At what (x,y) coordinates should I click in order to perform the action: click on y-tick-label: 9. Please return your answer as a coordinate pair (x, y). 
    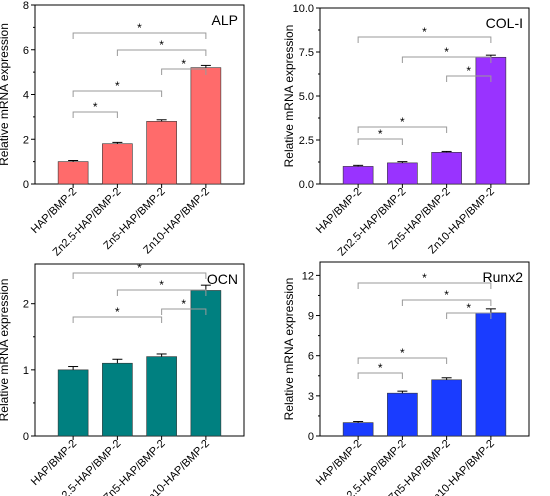
    Looking at the image, I should click on (311, 317).